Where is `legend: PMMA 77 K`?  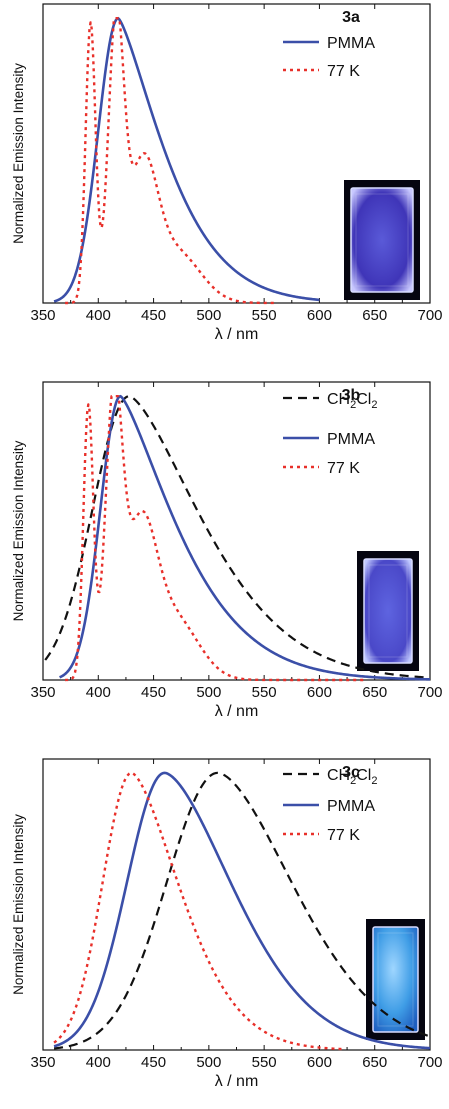
legend: PMMA 77 K is located at coordinates (329, 57).